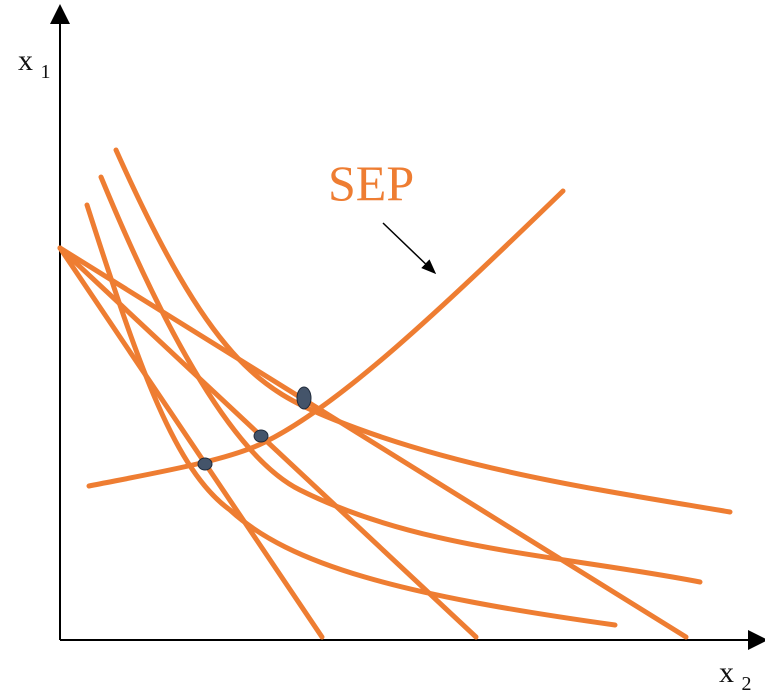  Describe the element at coordinates (34, 63) in the screenshot. I see `y-axis-label: x 1` at that location.